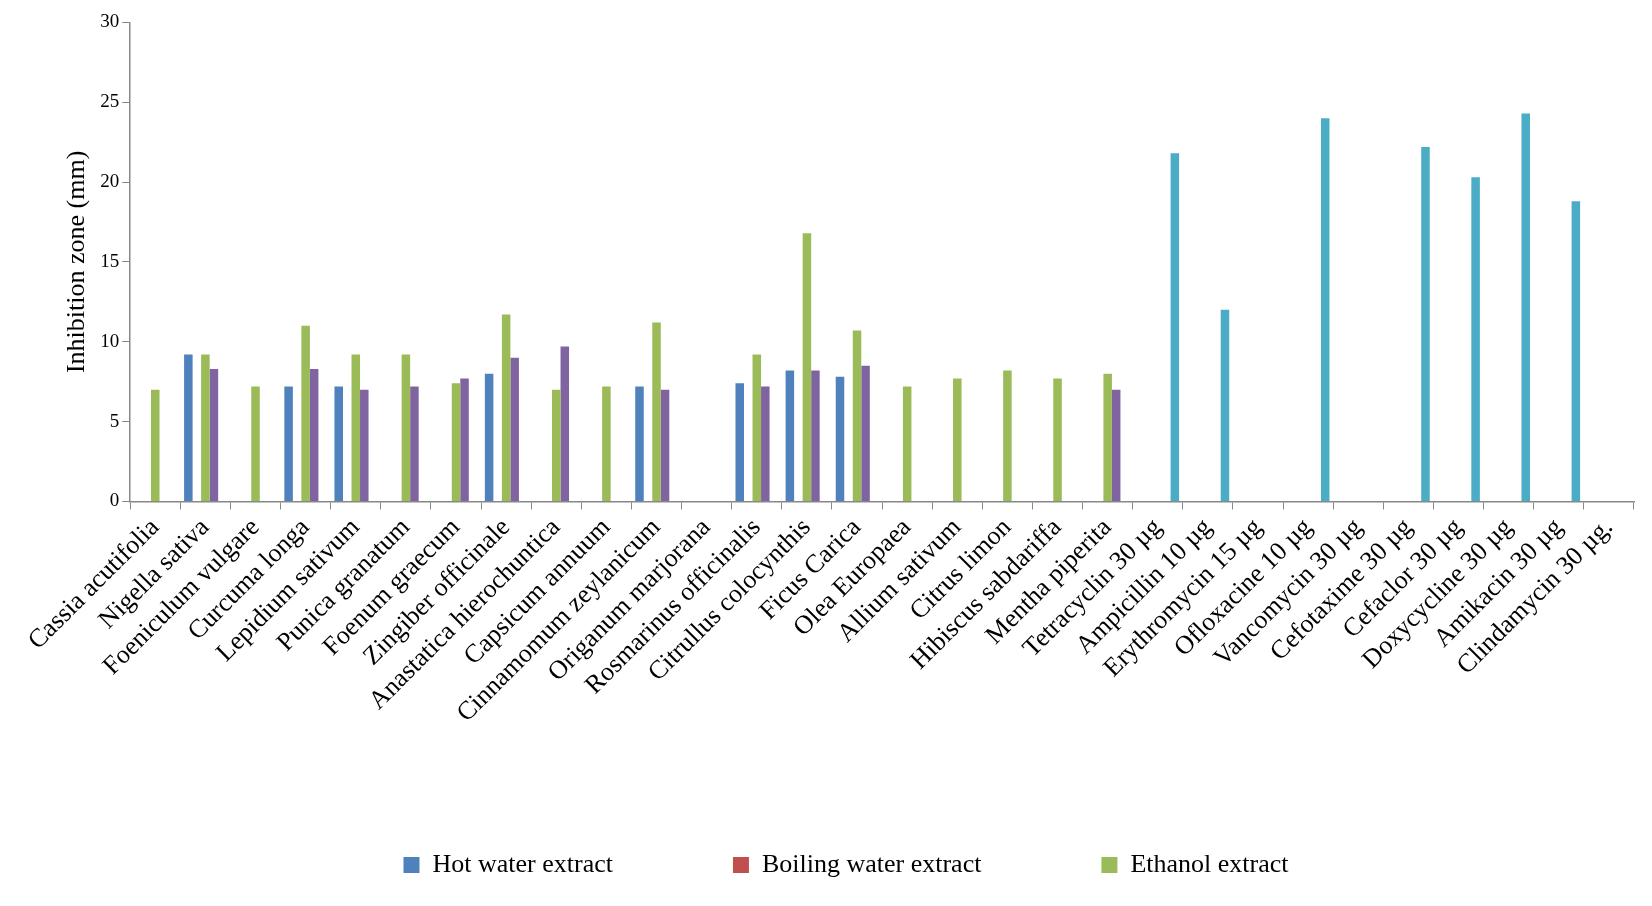 This screenshot has width=1652, height=906. I want to click on y-tick-label: 10, so click(110, 340).